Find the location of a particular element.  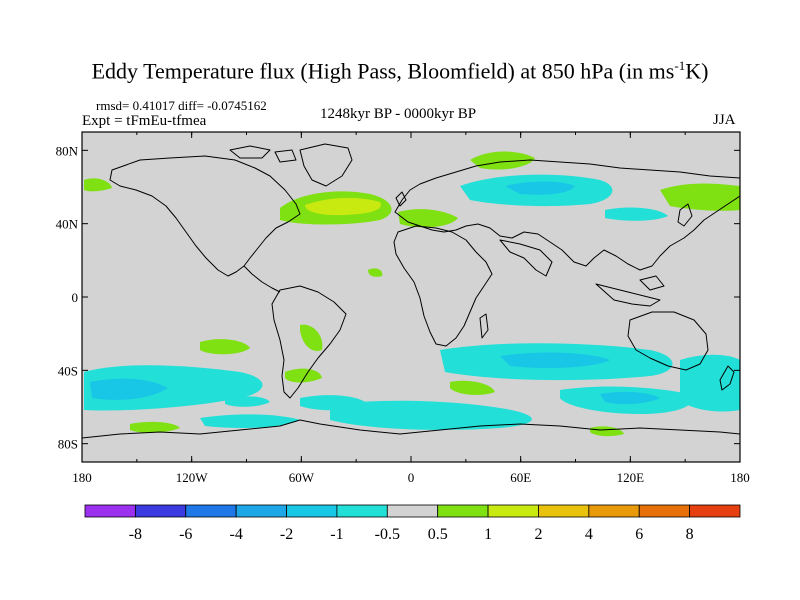

lat-label: 80N is located at coordinates (67, 150).